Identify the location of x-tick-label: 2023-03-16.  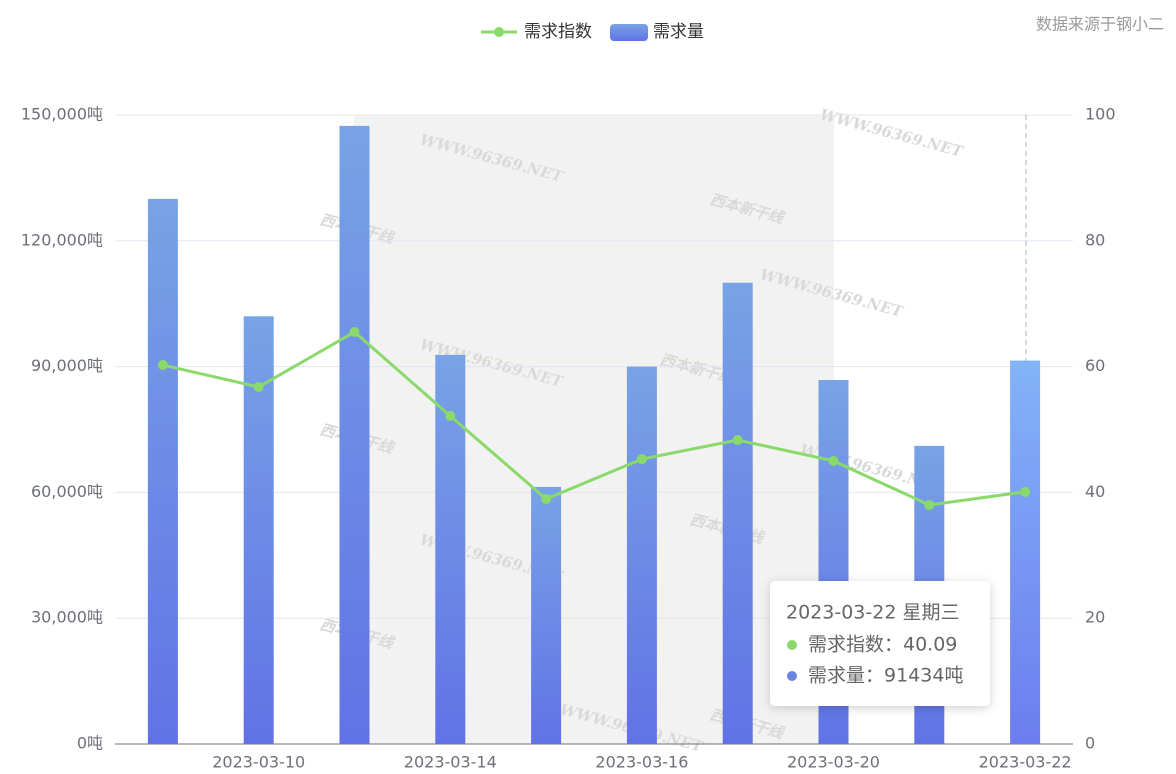
(641, 762).